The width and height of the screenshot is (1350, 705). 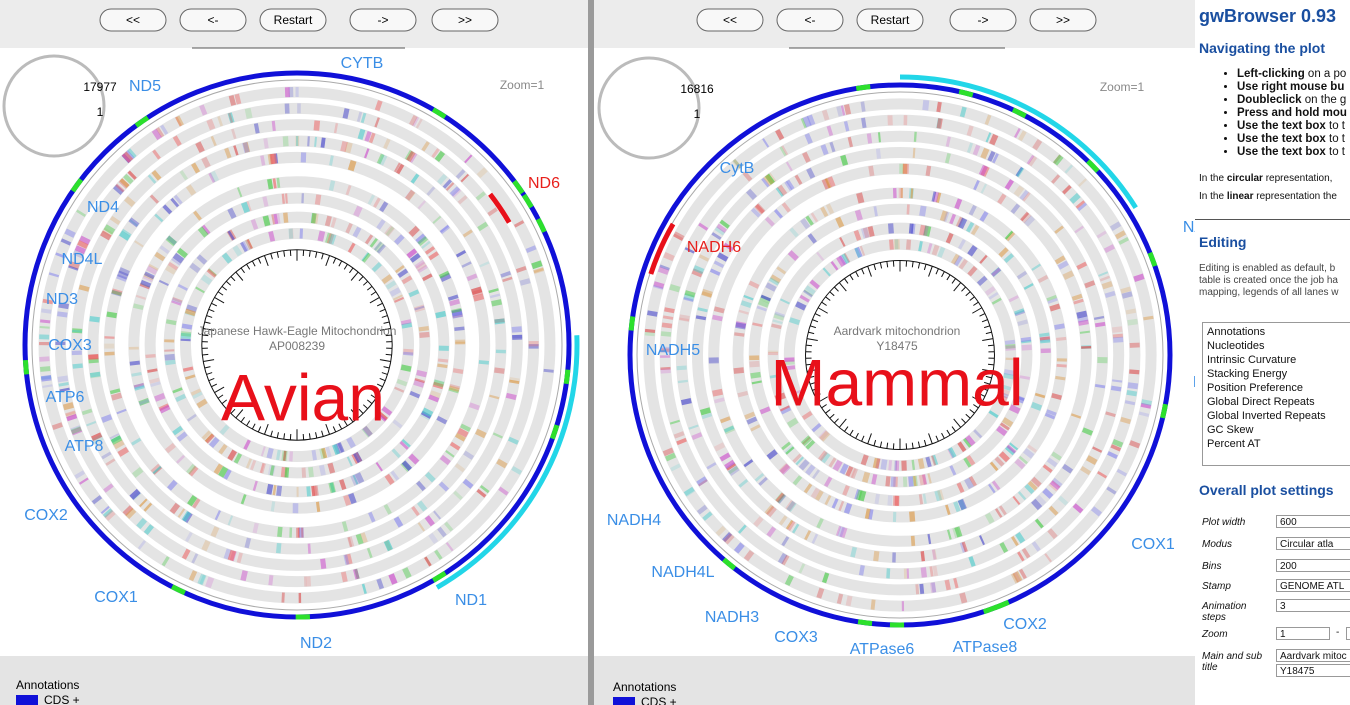 What do you see at coordinates (1313, 585) in the screenshot?
I see `setting-input: GENOME ATL` at bounding box center [1313, 585].